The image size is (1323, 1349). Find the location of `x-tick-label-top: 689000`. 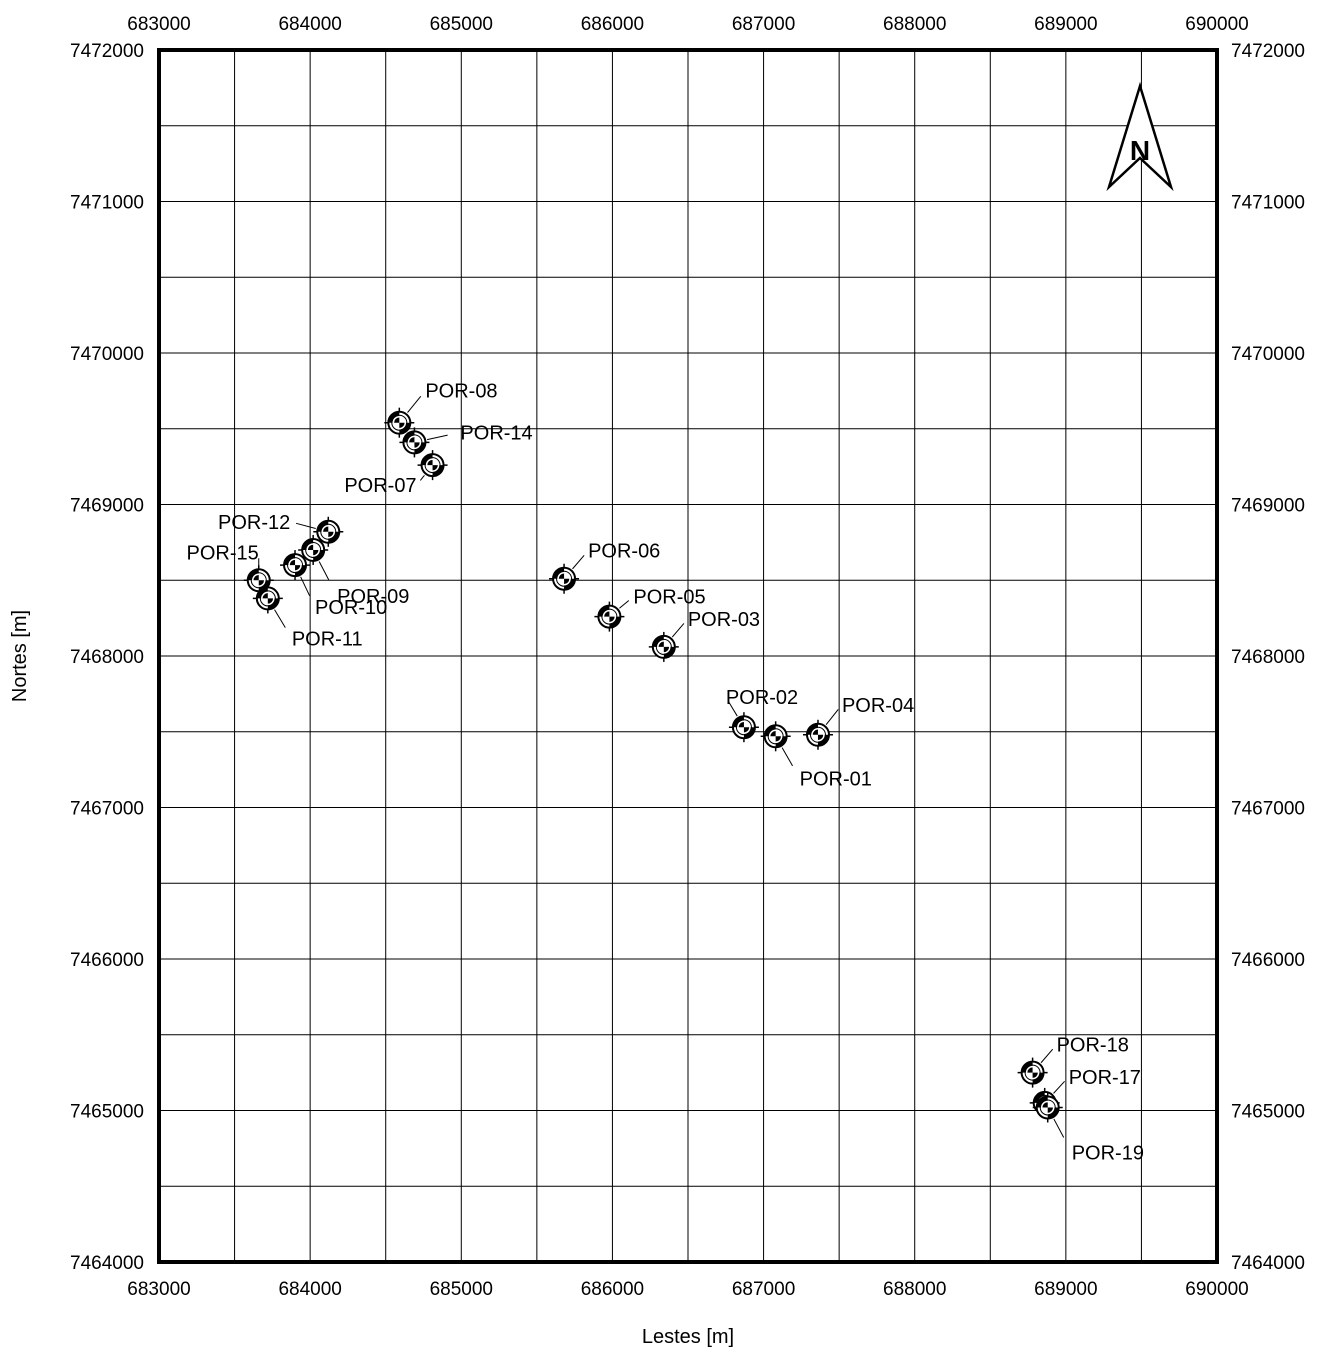

x-tick-label-top: 689000 is located at coordinates (1065, 24).